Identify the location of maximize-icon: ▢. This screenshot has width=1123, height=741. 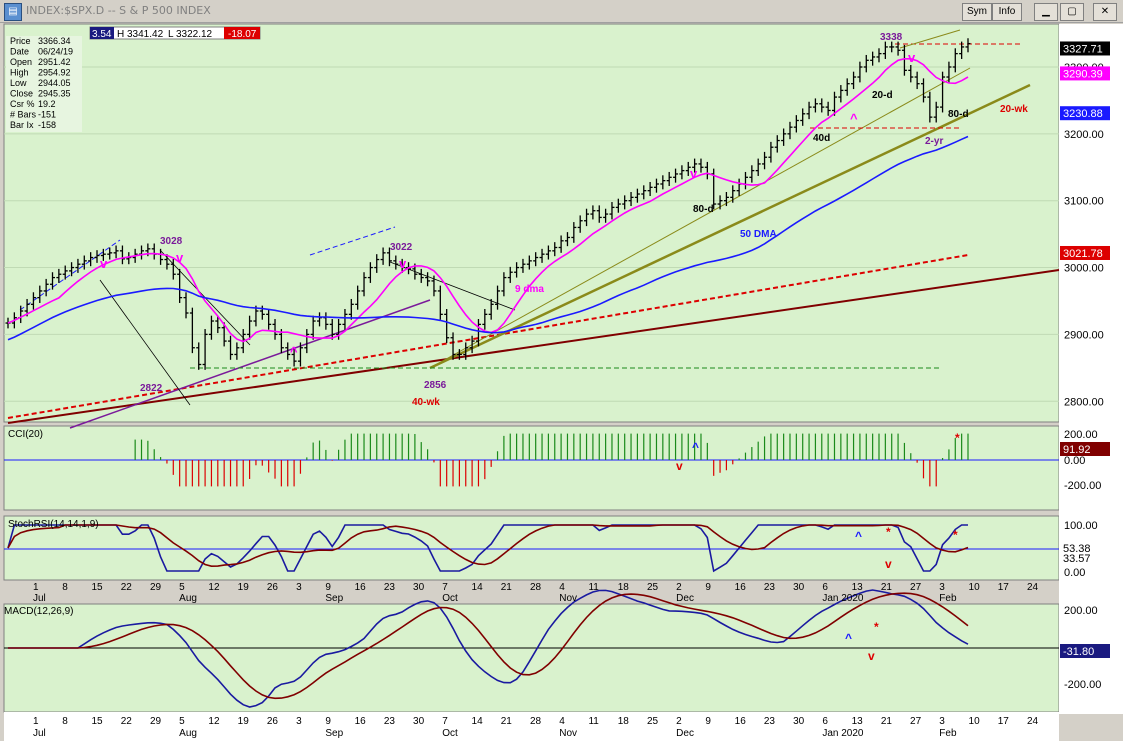
(1072, 12).